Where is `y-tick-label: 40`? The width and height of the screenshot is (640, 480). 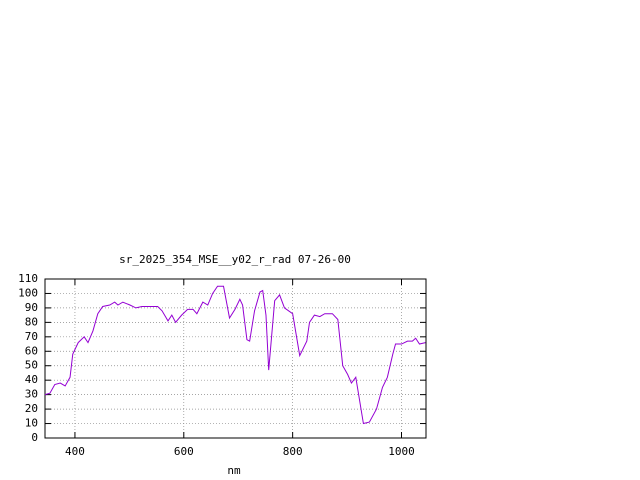 y-tick-label: 40 is located at coordinates (31, 379).